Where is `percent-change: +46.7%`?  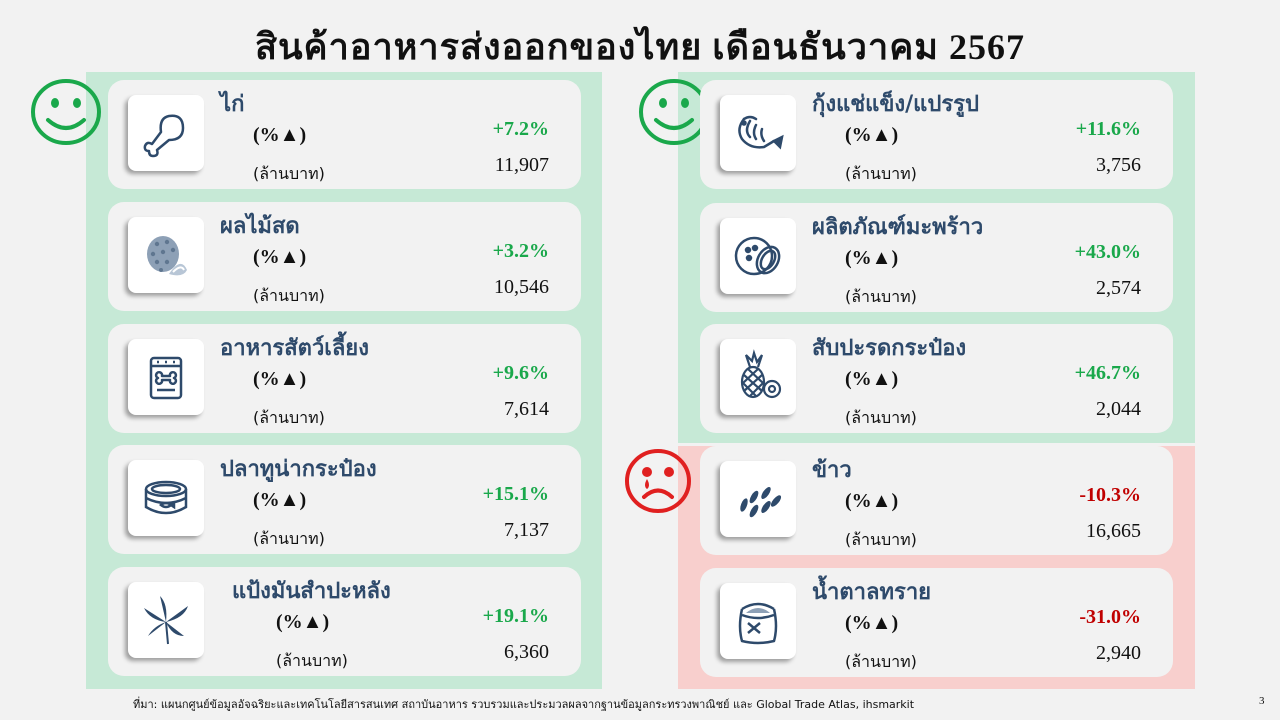
percent-change: +46.7% is located at coordinates (1107, 373).